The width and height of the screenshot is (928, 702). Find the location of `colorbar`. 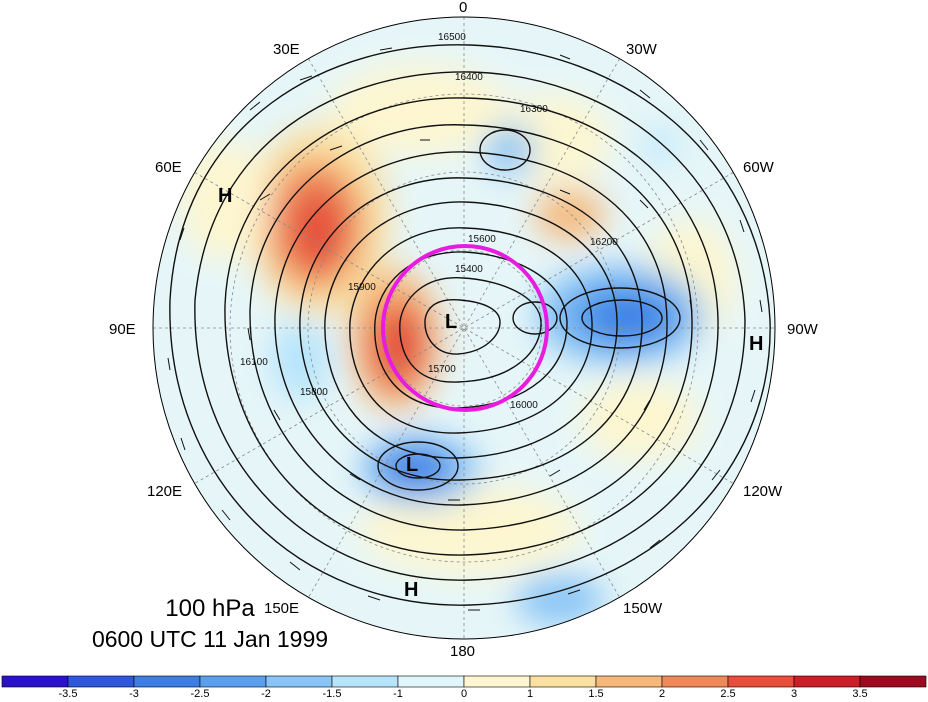

colorbar is located at coordinates (464, 681).